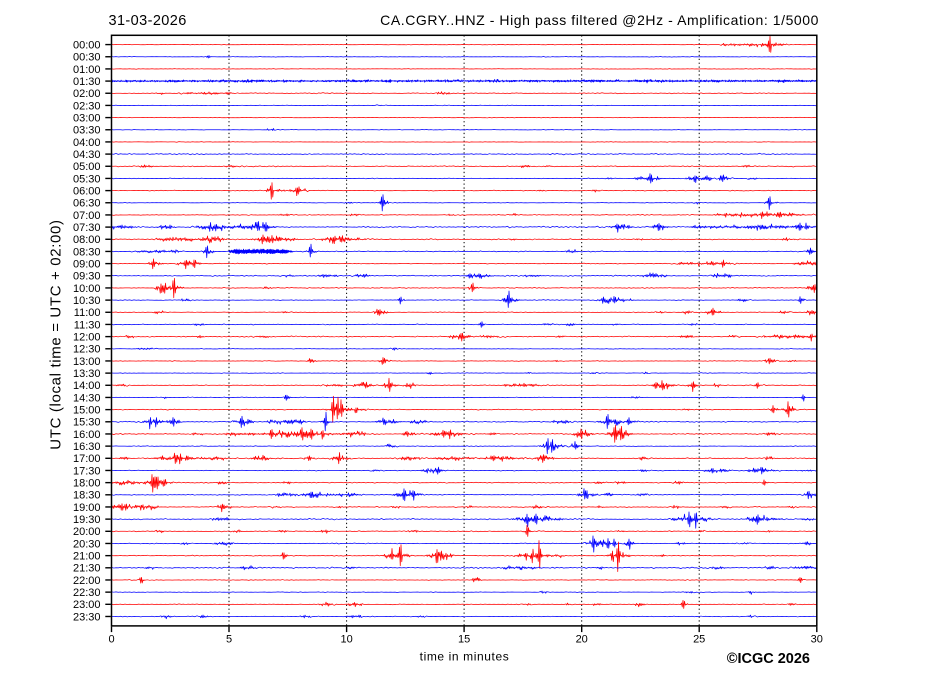  Describe the element at coordinates (87, 593) in the screenshot. I see `svg-text: 22:30` at that location.